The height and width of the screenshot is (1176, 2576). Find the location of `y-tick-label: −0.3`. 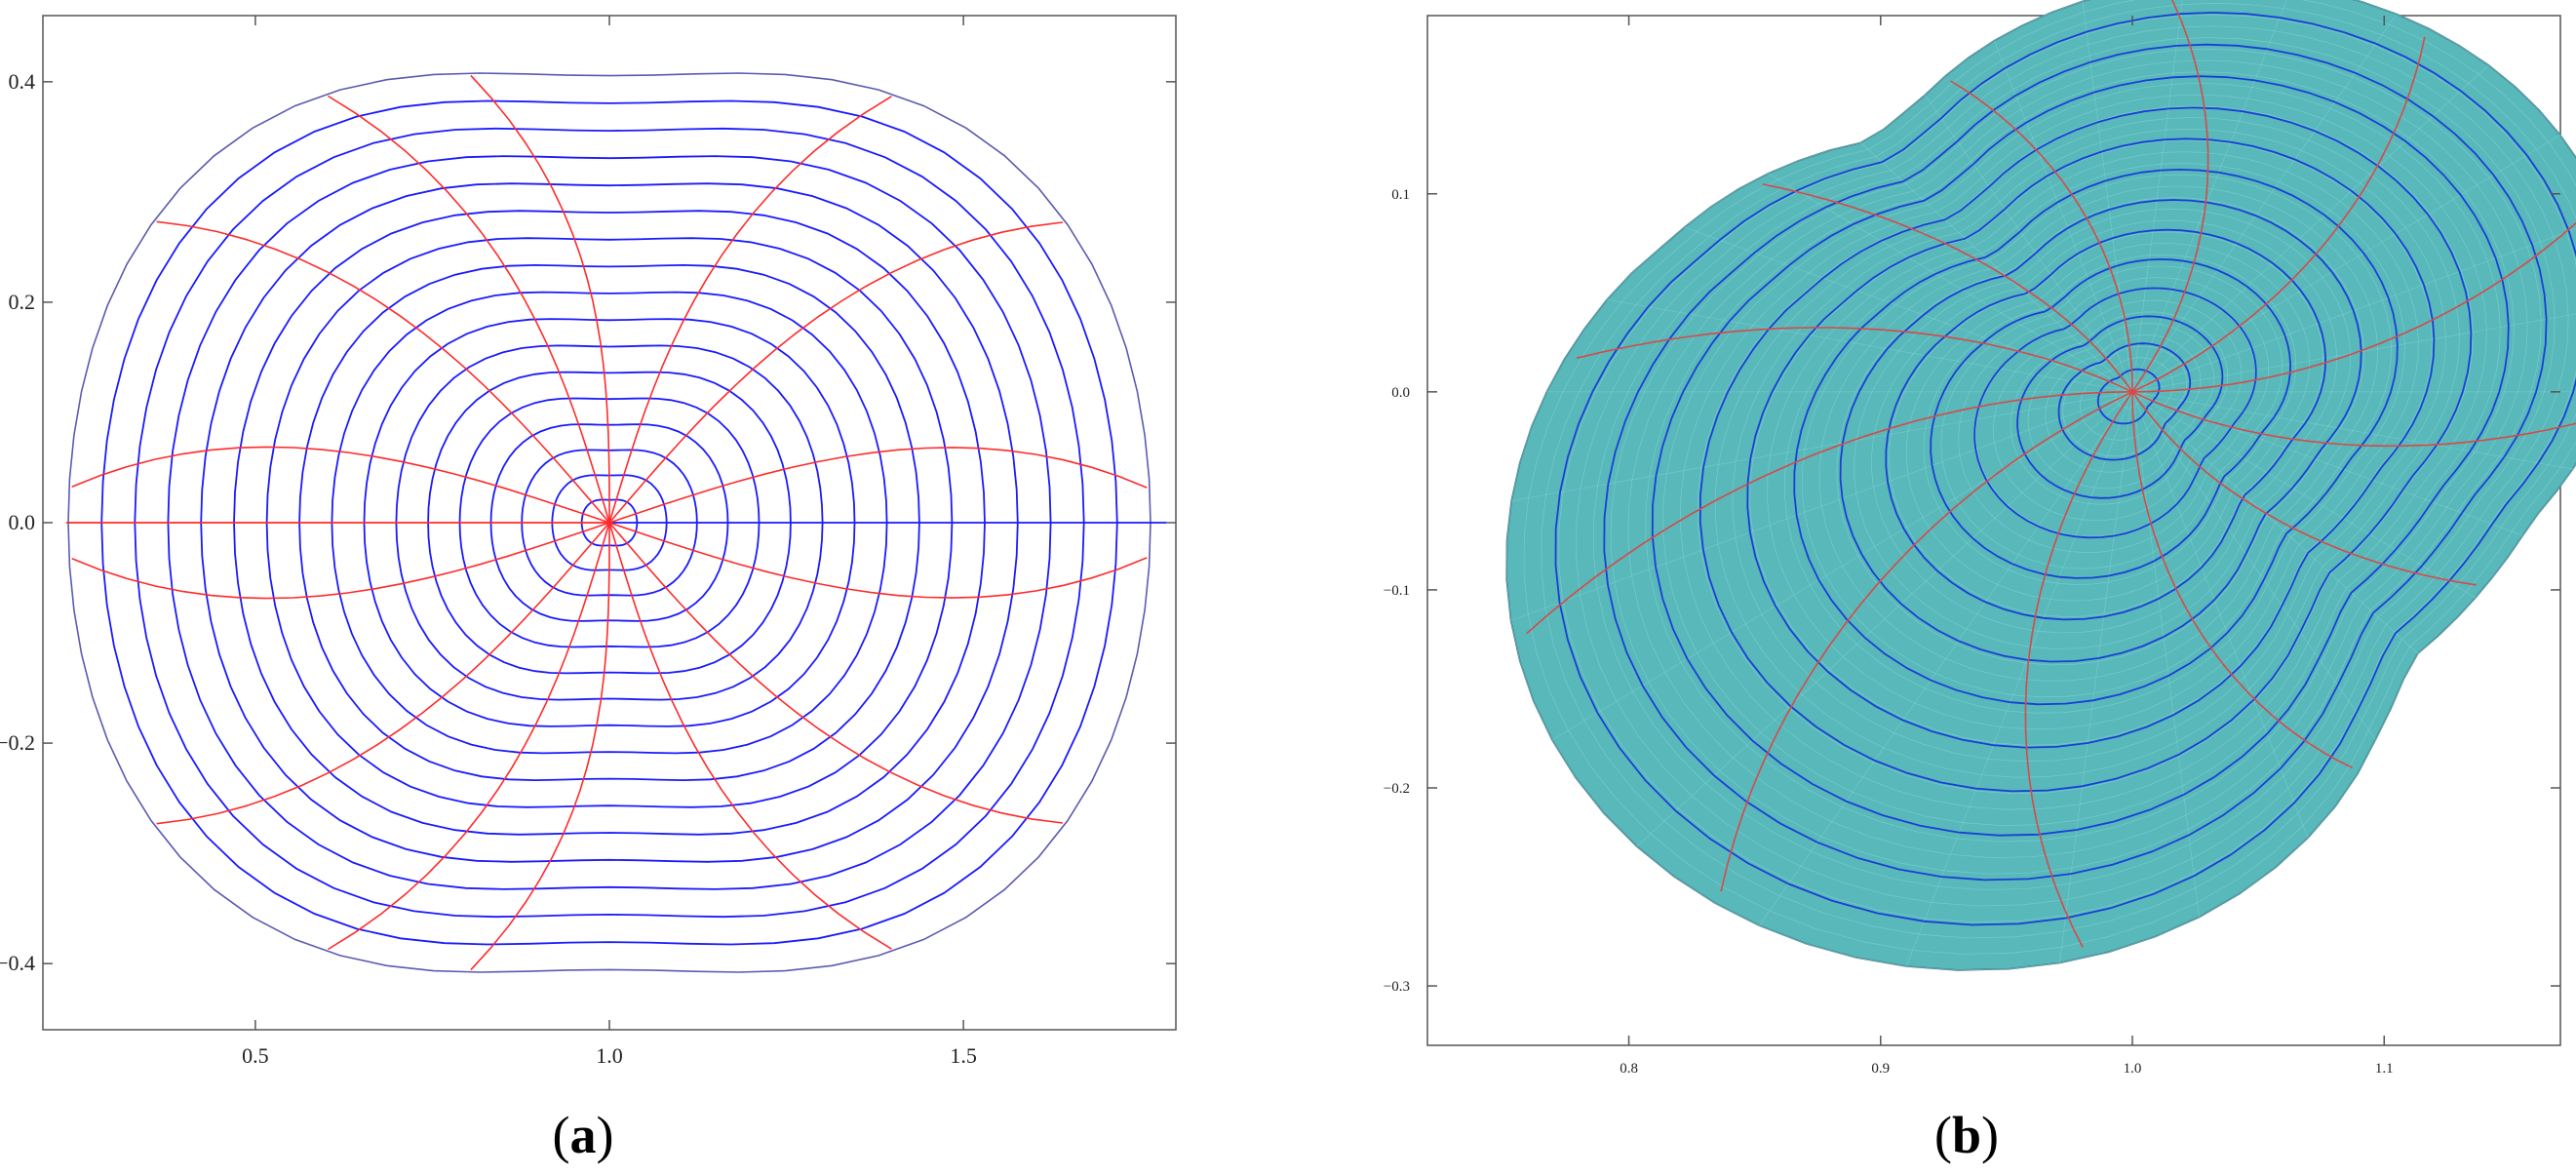

y-tick-label: −0.3 is located at coordinates (1397, 987).